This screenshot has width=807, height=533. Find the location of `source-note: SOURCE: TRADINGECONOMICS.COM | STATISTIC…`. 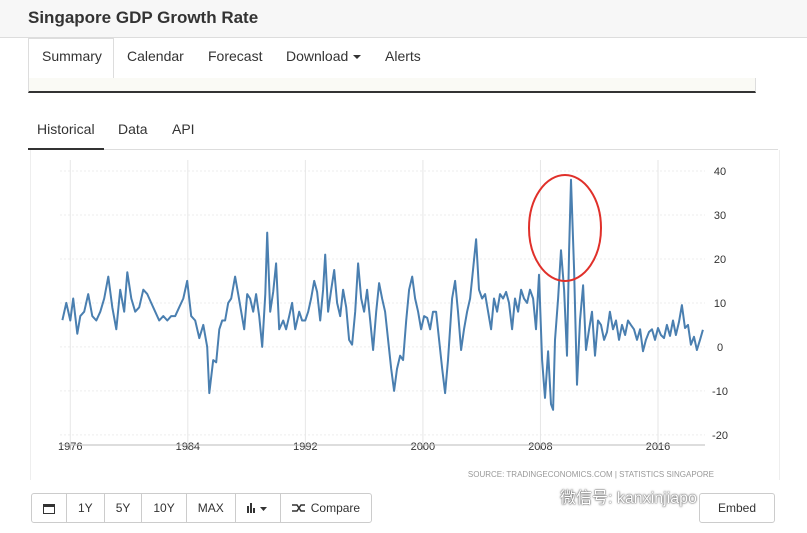

source-note: SOURCE: TRADINGECONOMICS.COM | STATISTIC… is located at coordinates (591, 474).